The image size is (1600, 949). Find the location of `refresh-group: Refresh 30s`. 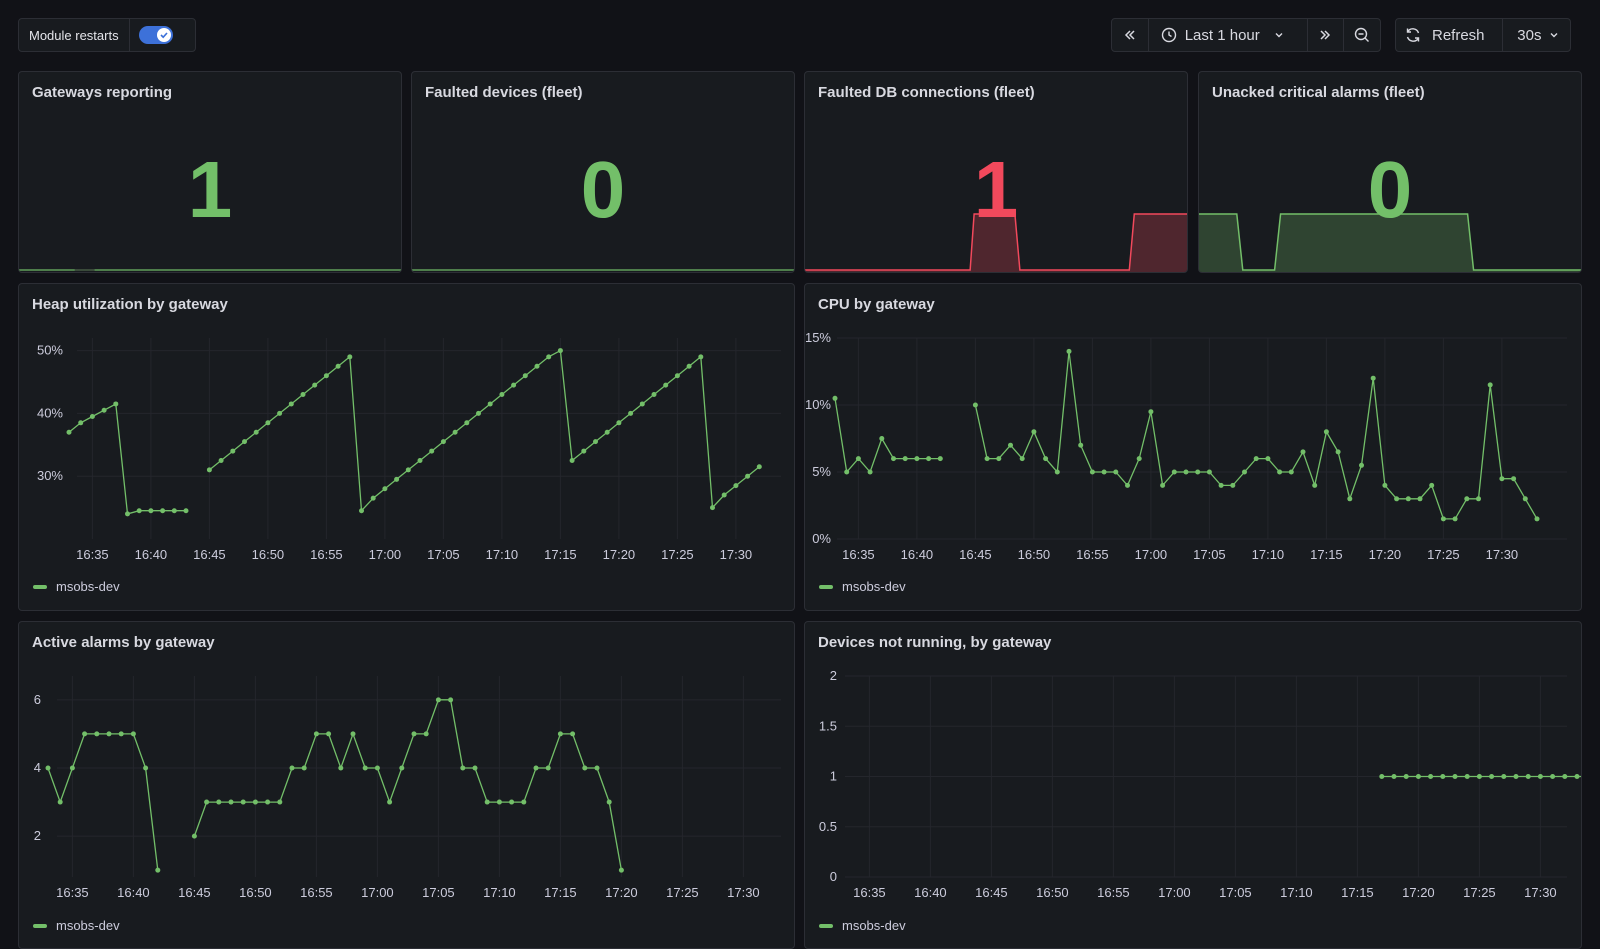

refresh-group: Refresh 30s is located at coordinates (1483, 35).